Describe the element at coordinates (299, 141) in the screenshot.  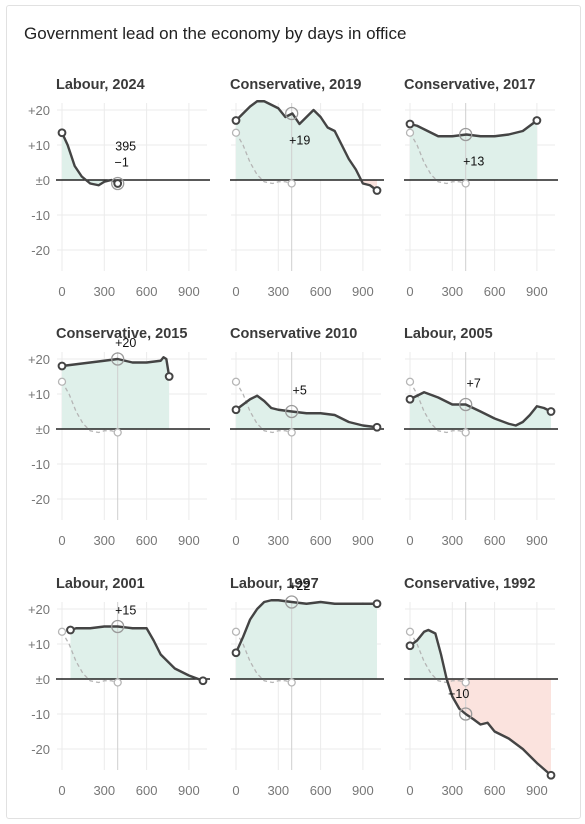
I see `annotation-label: +19` at that location.